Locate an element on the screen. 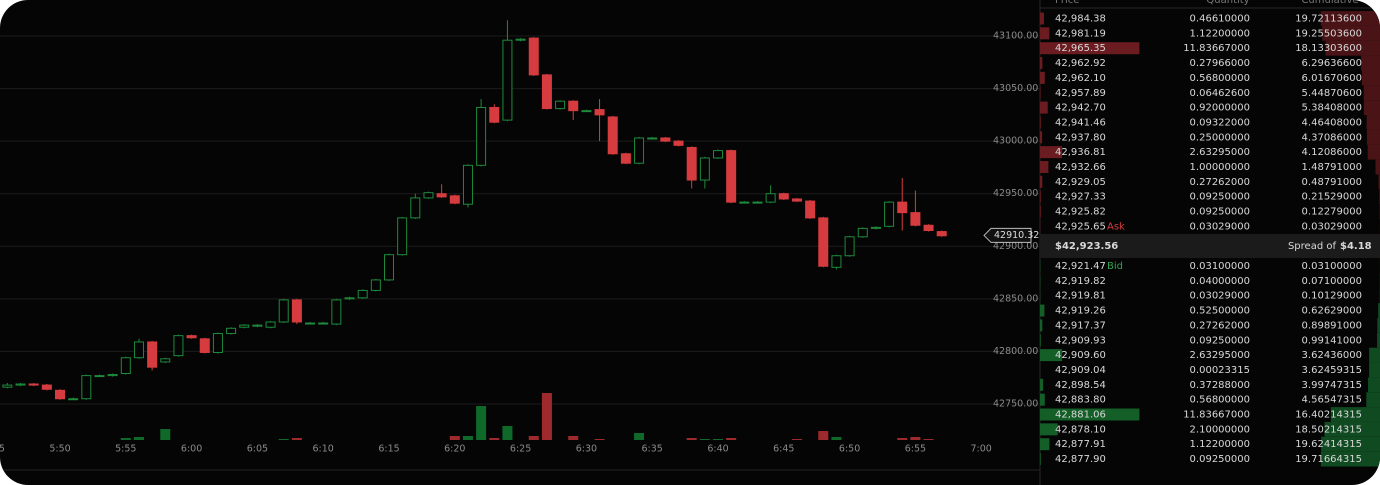 The width and height of the screenshot is (1380, 485). price: 42,898.54 is located at coordinates (1080, 385).